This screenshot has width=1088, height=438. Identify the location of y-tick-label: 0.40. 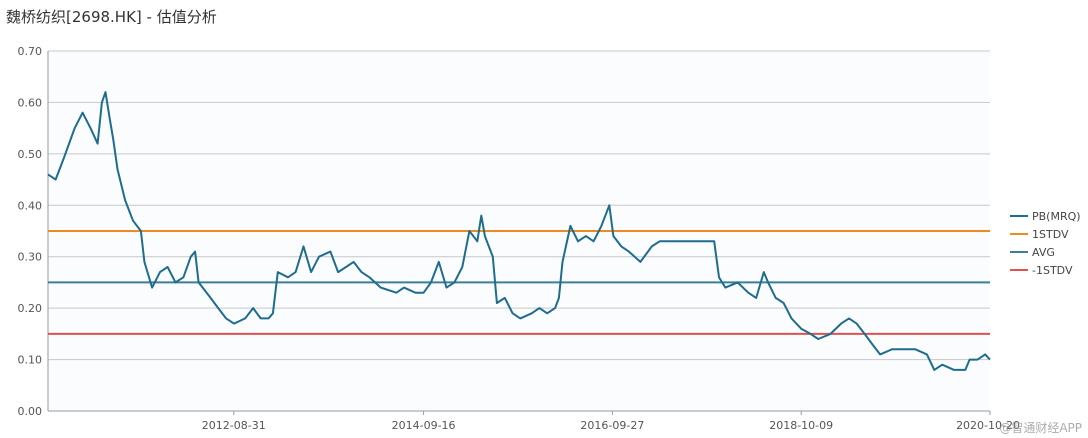
(30, 205).